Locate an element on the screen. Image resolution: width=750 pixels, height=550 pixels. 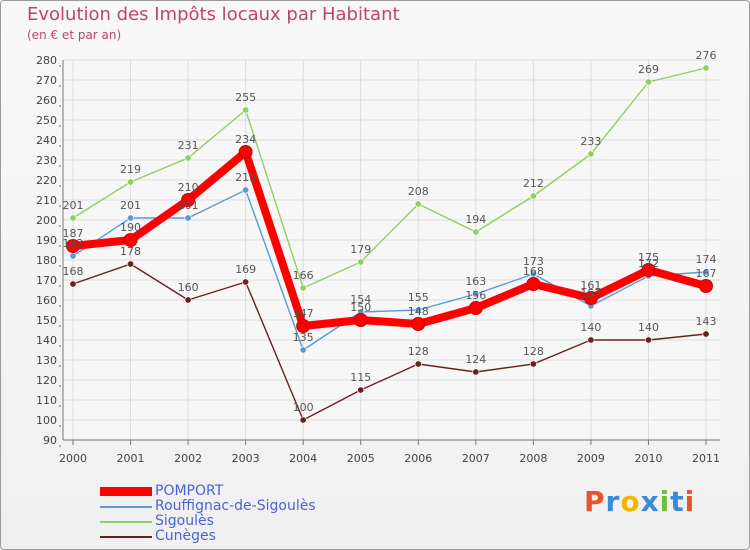
logo-letter: t is located at coordinates (677, 501).